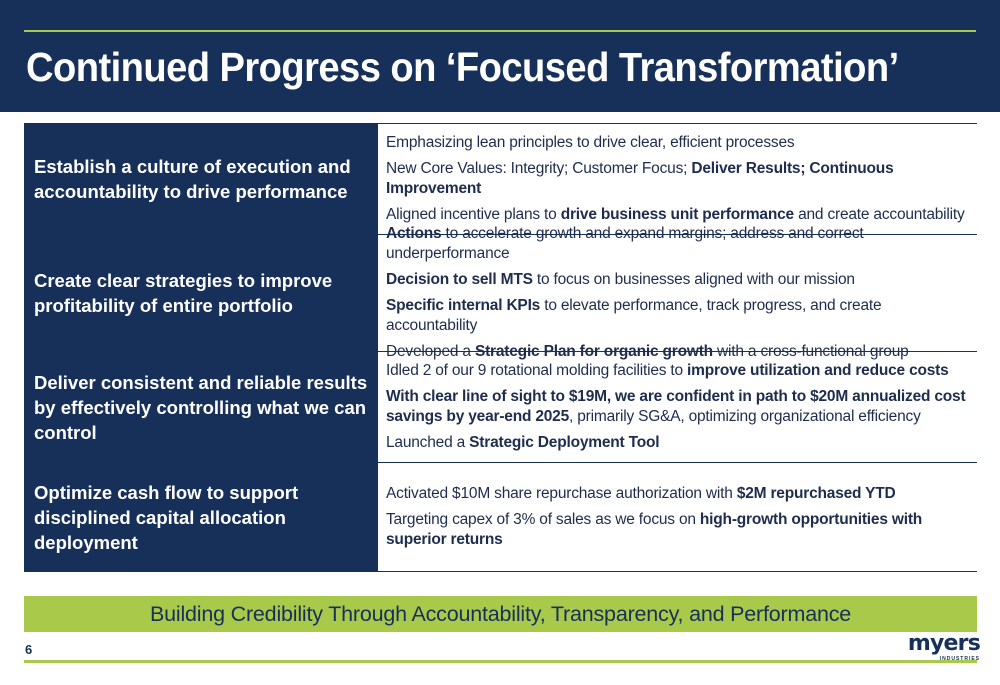 This screenshot has height=685, width=1000. Describe the element at coordinates (463, 305) in the screenshot. I see `detail-emphasis: Specific internal KPIs` at that location.